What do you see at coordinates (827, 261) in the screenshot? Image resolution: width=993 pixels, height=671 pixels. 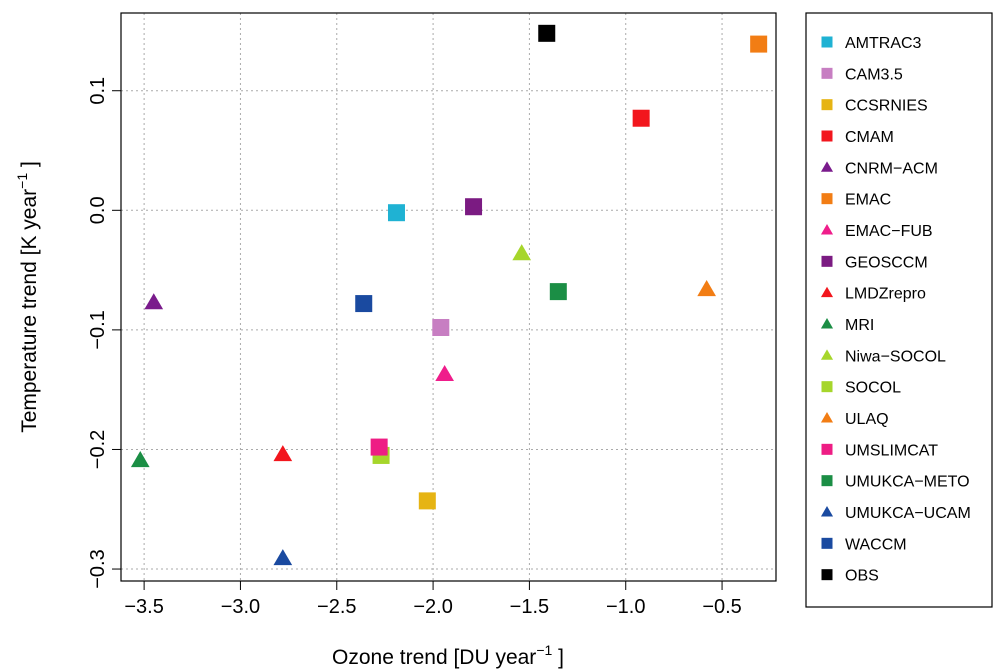 I see `legend-marker-geosccm` at bounding box center [827, 261].